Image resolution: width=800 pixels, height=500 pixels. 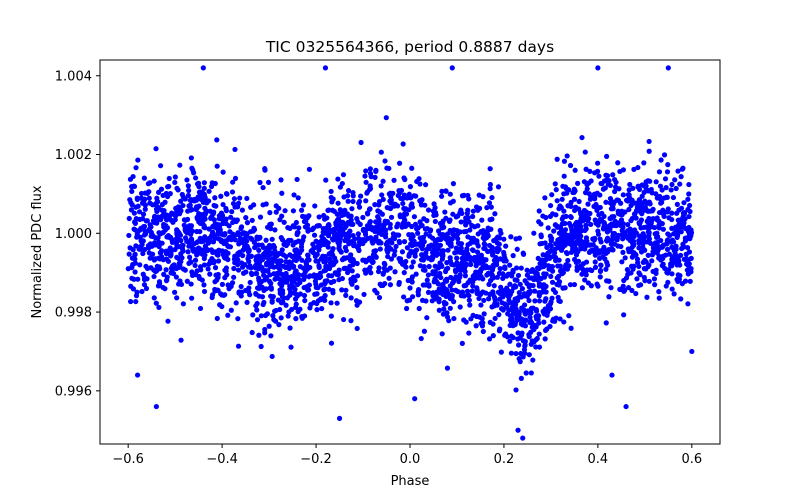 What do you see at coordinates (409, 47) in the screenshot?
I see `chart-title: TIC 0325564366, period 0.8887 days` at bounding box center [409, 47].